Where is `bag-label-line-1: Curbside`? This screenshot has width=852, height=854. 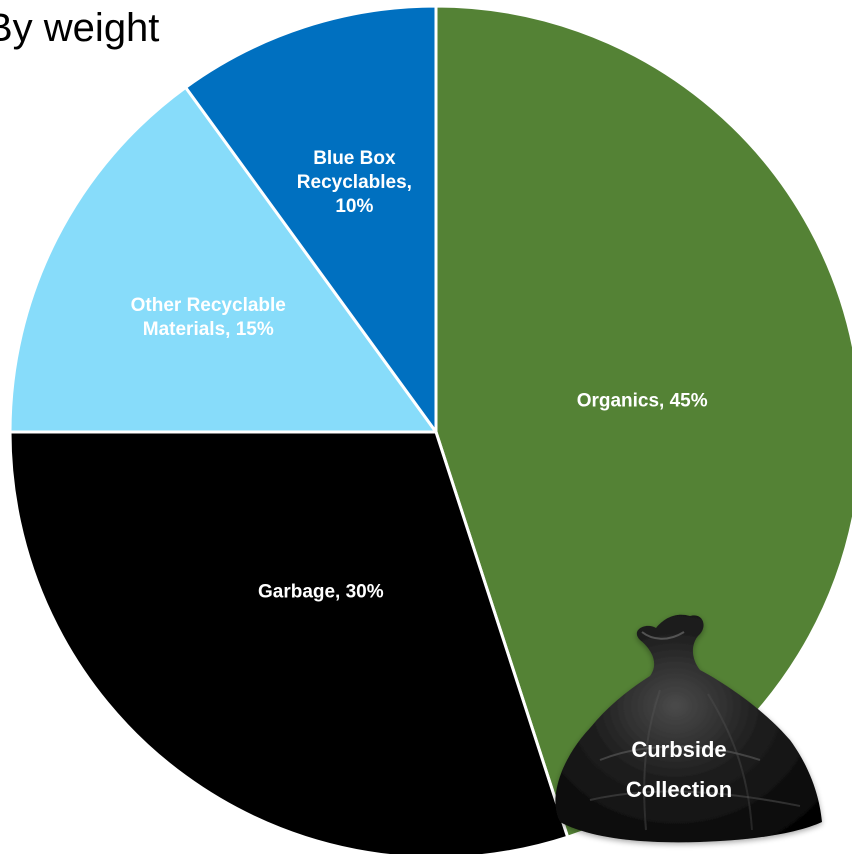 bag-label-line-1: Curbside is located at coordinates (678, 749).